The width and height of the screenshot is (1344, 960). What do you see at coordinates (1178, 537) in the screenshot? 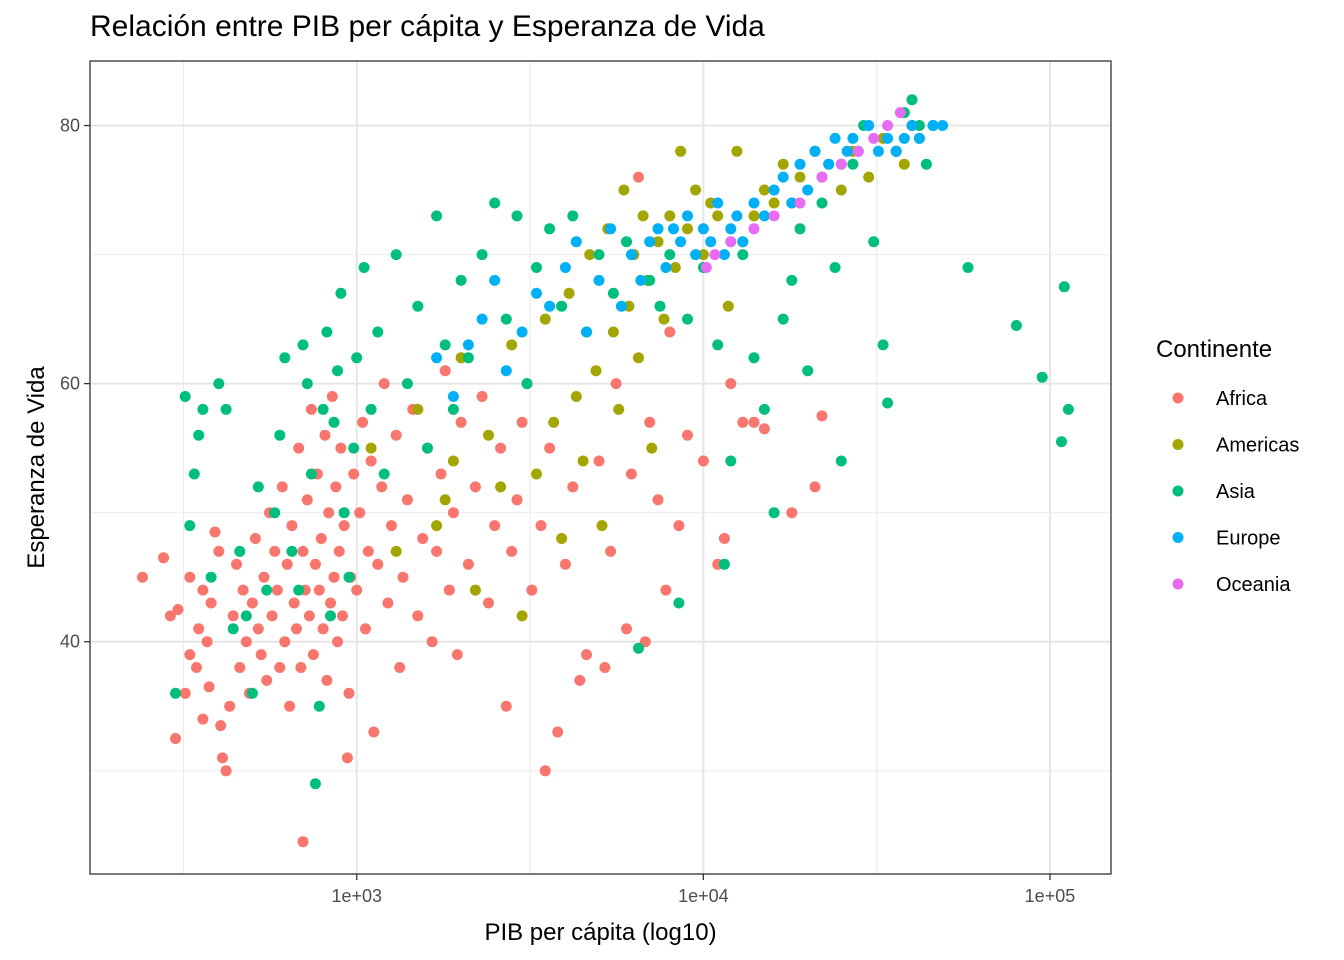
I see `legend-key-europe` at bounding box center [1178, 537].